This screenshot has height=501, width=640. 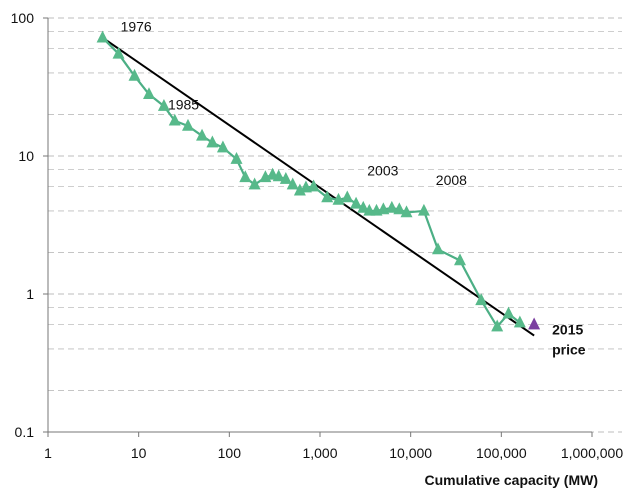 I want to click on annotation-2015: 2015, so click(x=567, y=330).